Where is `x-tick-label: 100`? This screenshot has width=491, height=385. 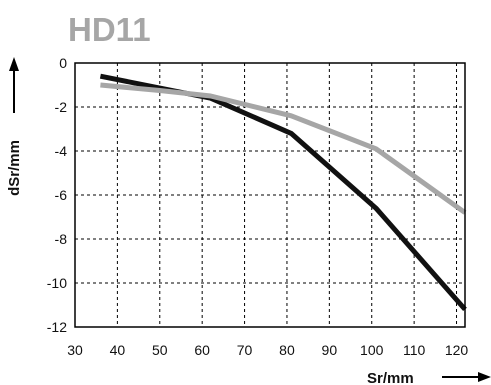 x-tick-label: 100 is located at coordinates (372, 350).